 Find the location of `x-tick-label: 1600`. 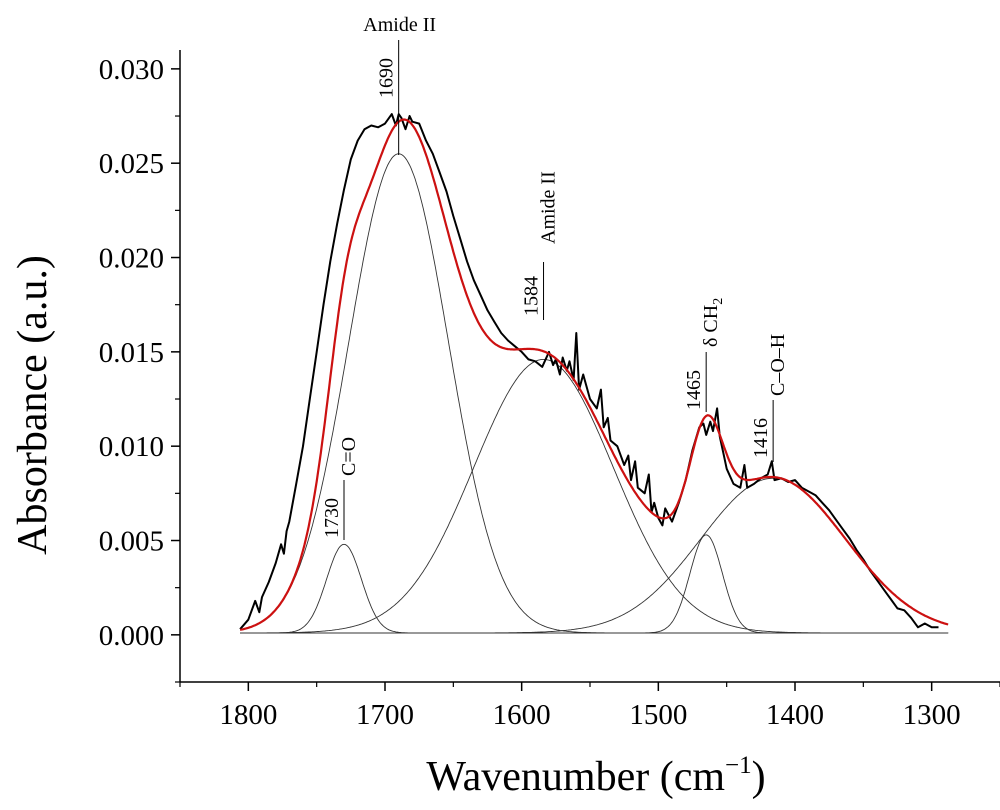

x-tick-label: 1600 is located at coordinates (522, 715).